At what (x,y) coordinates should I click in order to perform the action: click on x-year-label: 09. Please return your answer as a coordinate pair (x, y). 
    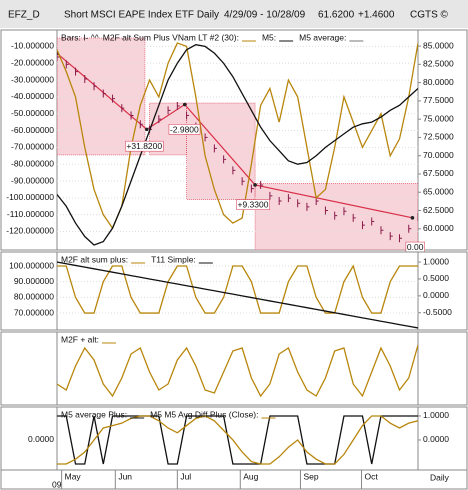
    Looking at the image, I should click on (57, 484).